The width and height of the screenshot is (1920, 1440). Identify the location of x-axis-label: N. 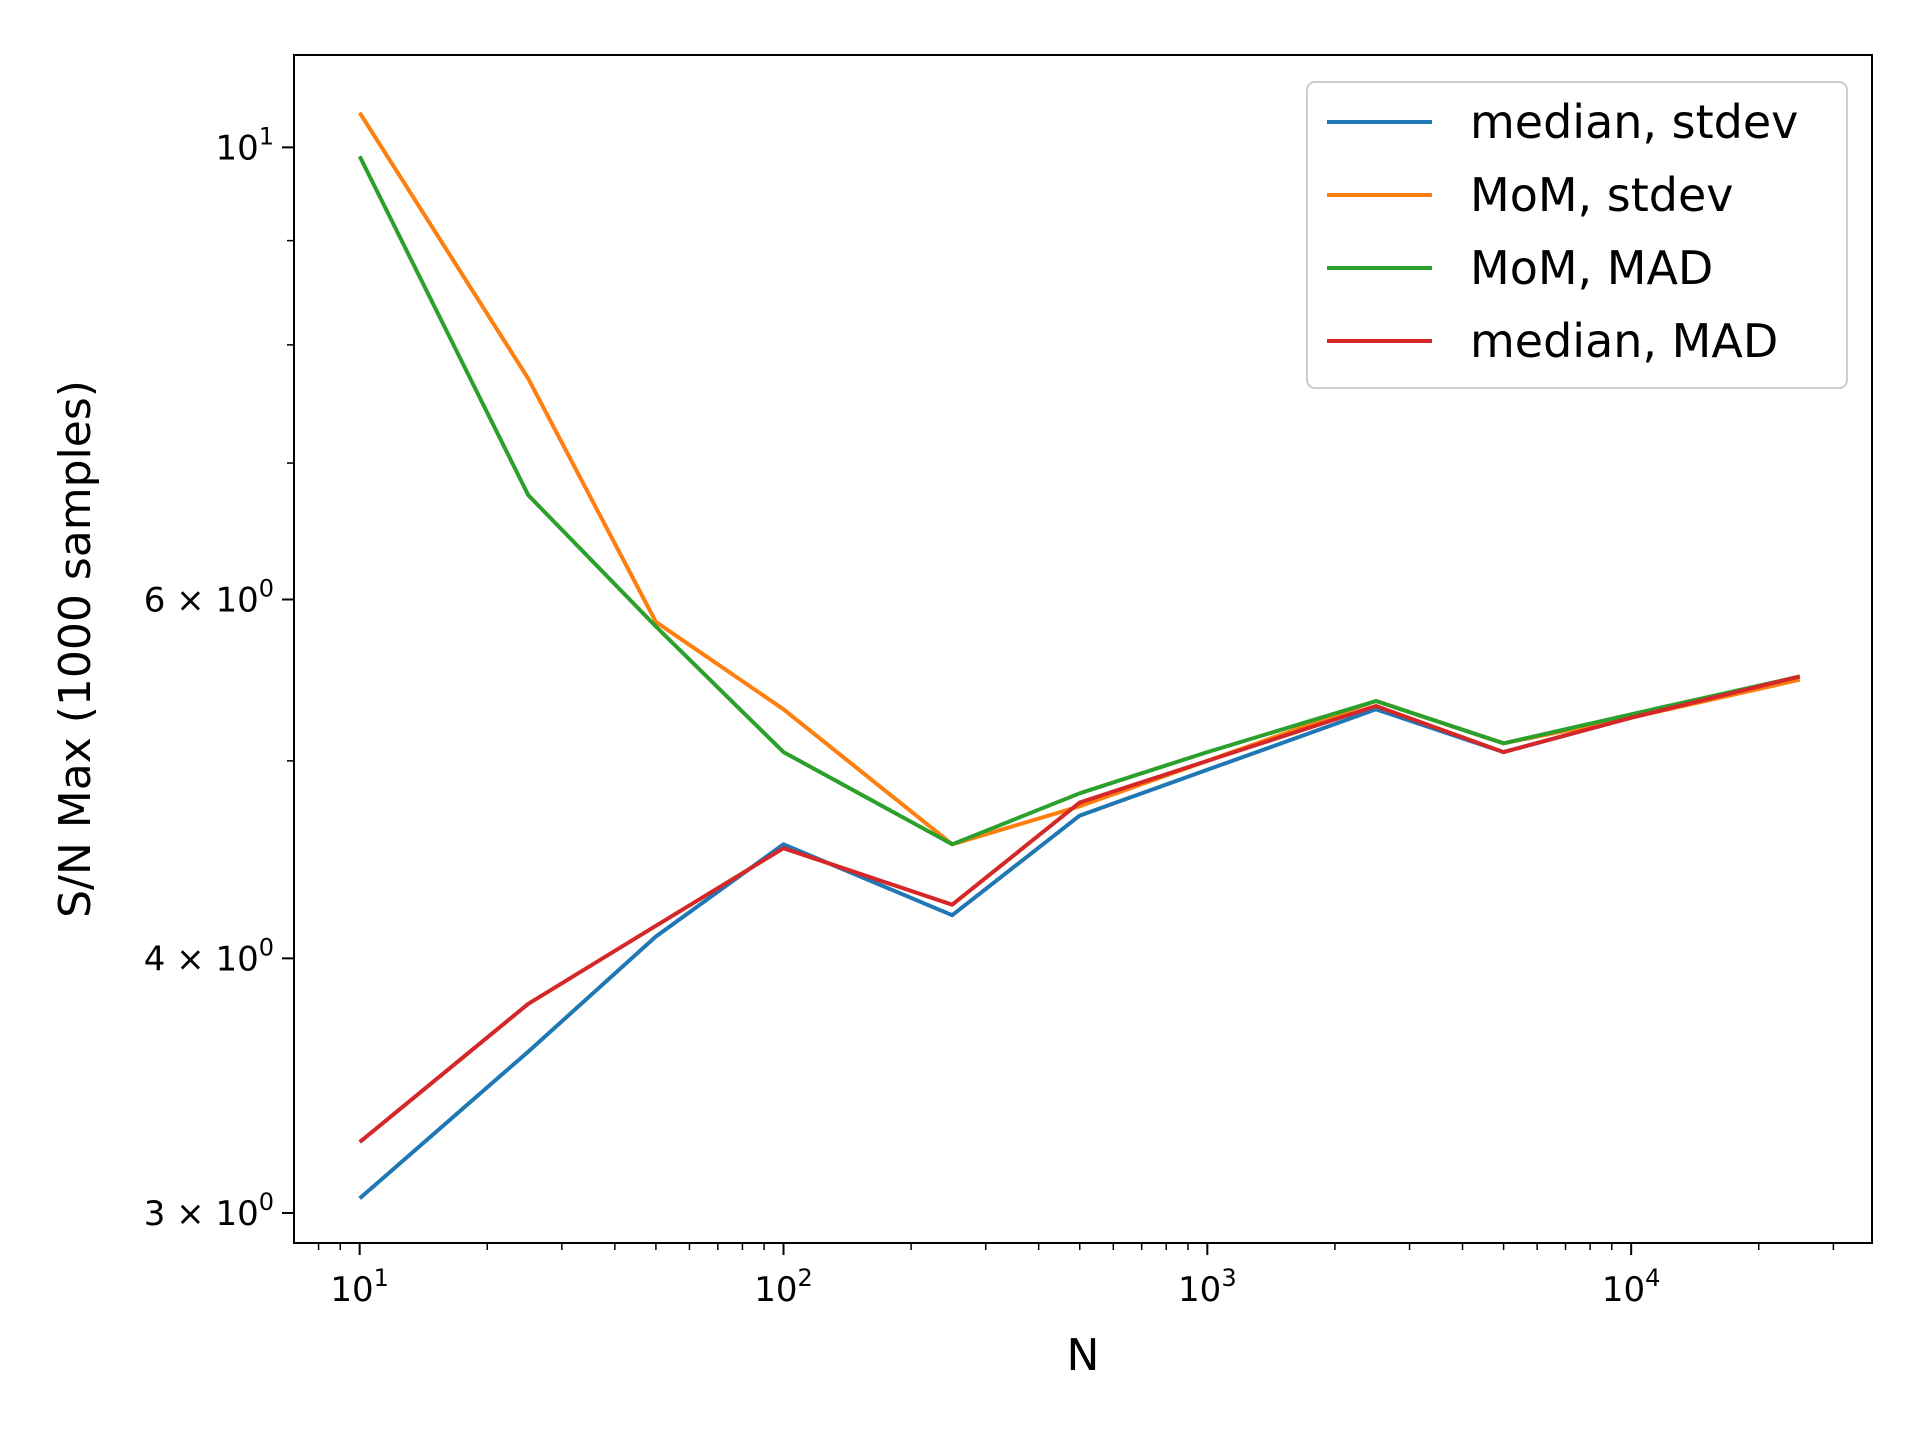
(1083, 1355).